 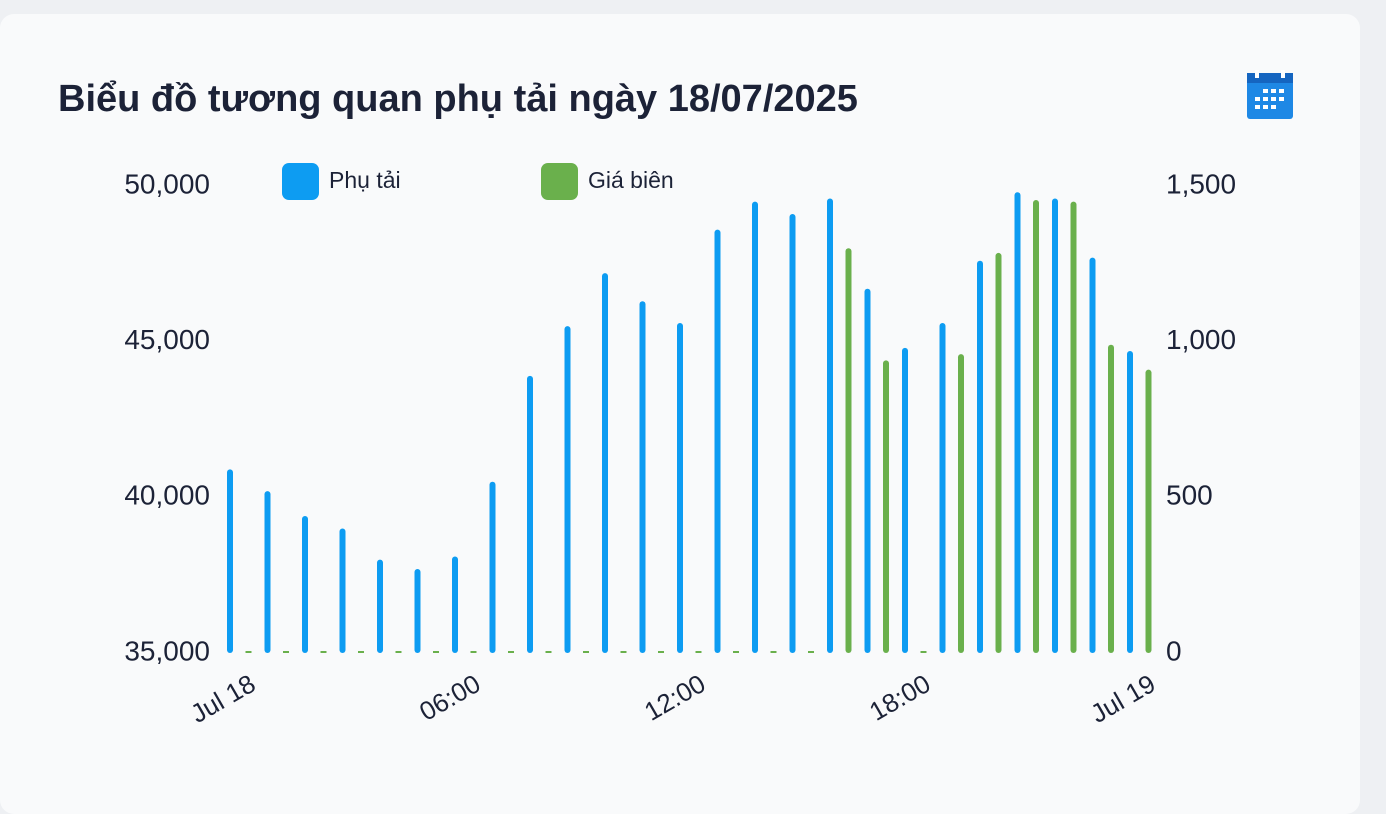 I want to click on y2-tick-label: 1,500, so click(x=1201, y=183).